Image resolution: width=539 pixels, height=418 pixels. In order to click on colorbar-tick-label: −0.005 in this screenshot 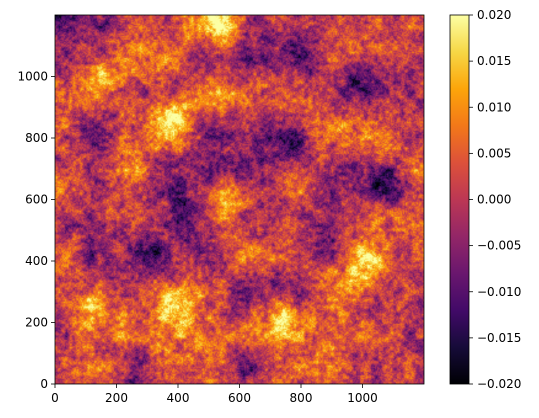, I will do `click(499, 246)`.